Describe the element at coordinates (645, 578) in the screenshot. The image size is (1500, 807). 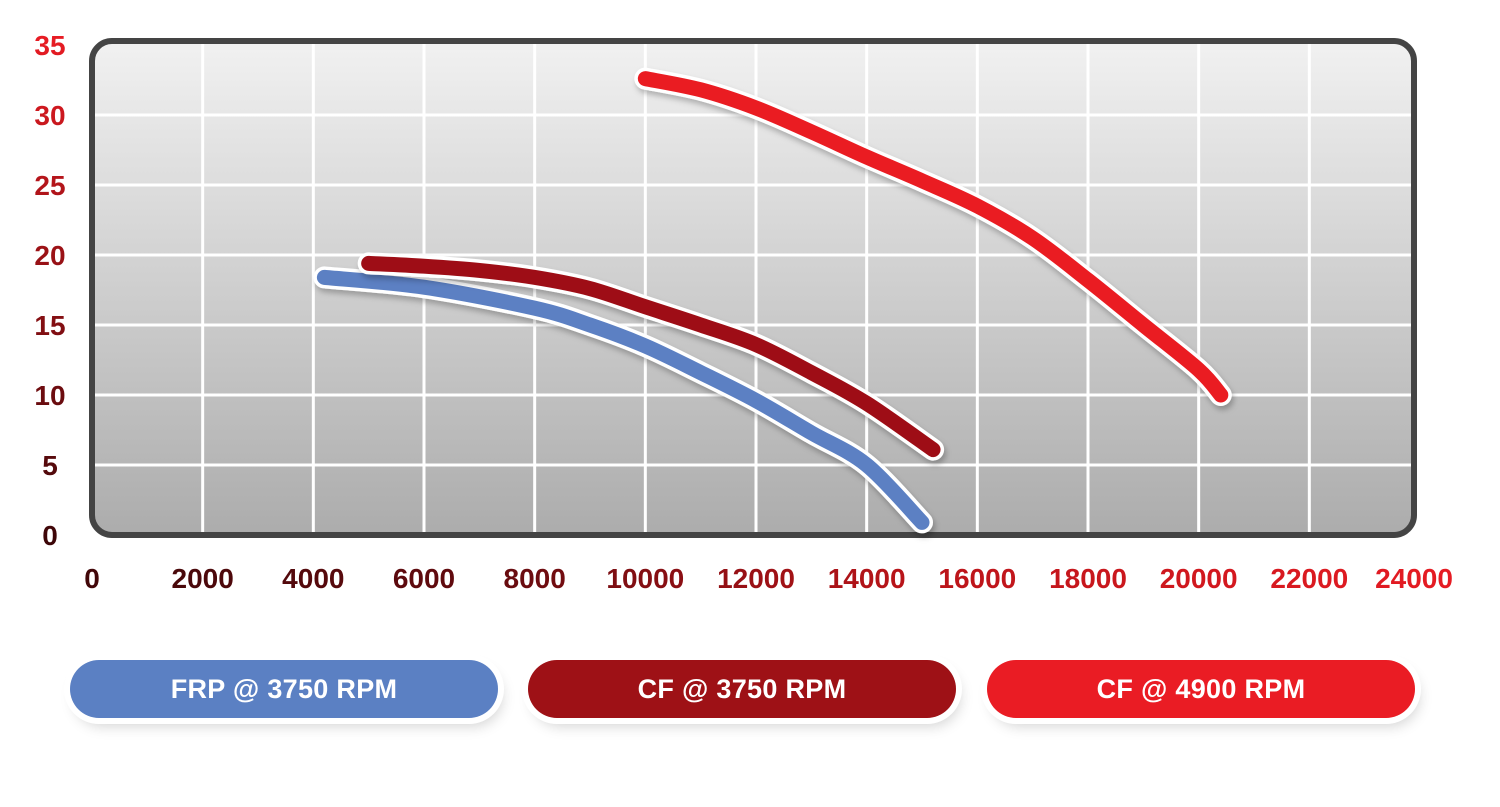
I see `x-tick-label: 10000` at that location.